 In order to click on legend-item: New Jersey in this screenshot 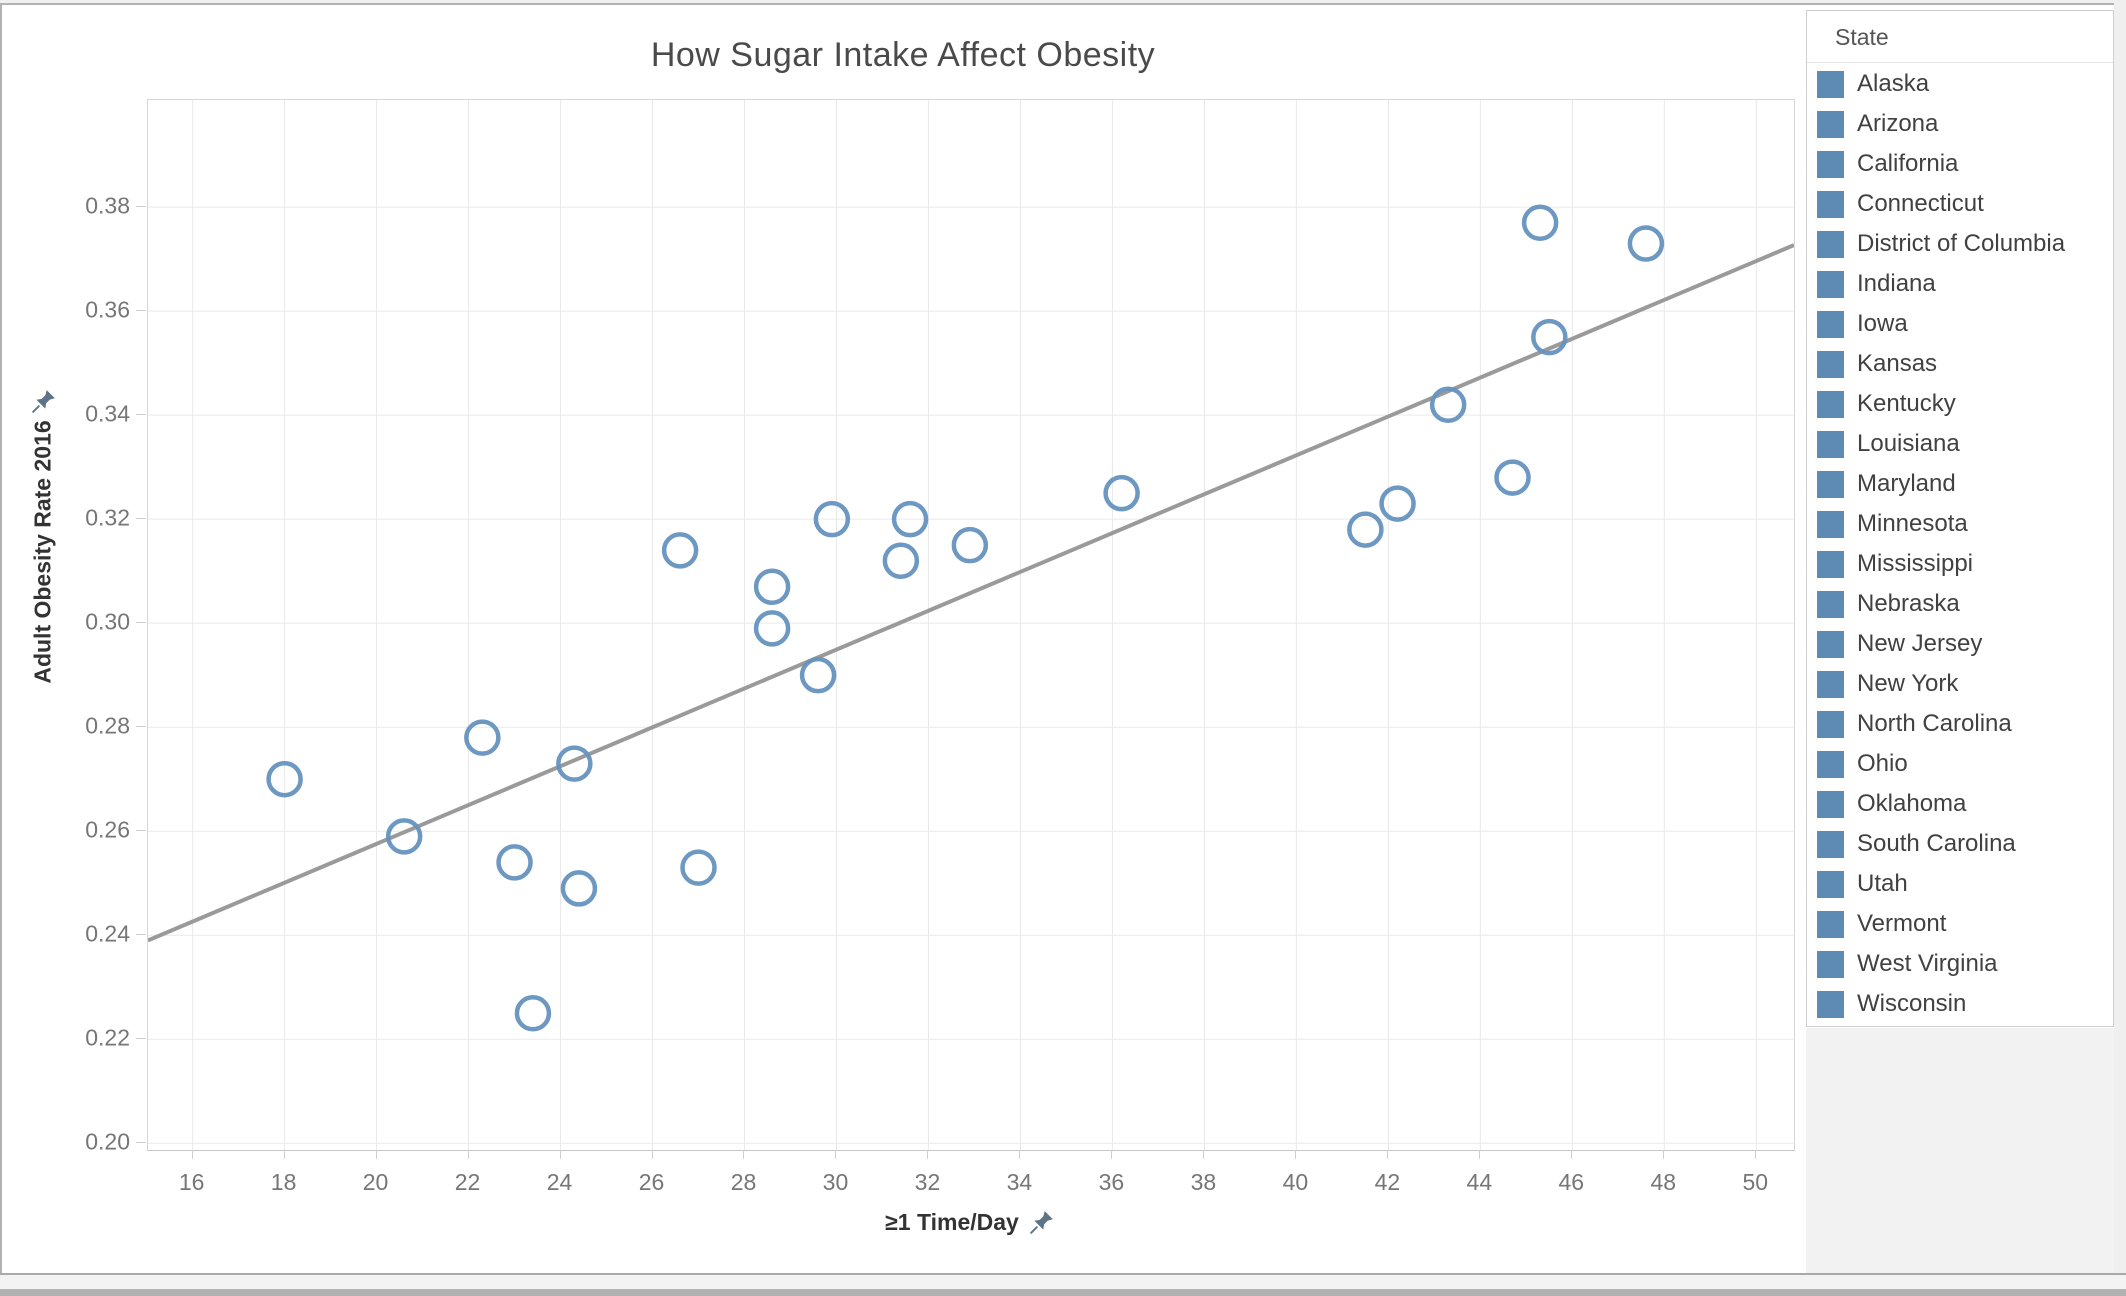, I will do `click(1960, 644)`.